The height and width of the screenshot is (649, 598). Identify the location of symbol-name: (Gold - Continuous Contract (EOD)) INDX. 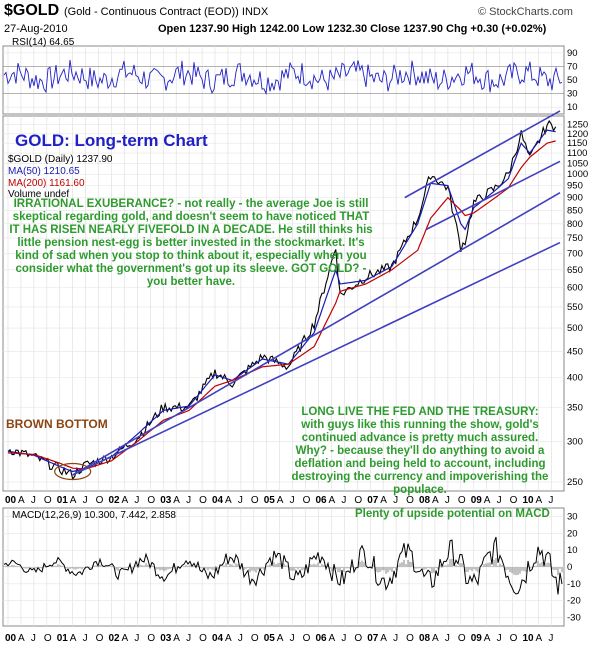
(166, 12).